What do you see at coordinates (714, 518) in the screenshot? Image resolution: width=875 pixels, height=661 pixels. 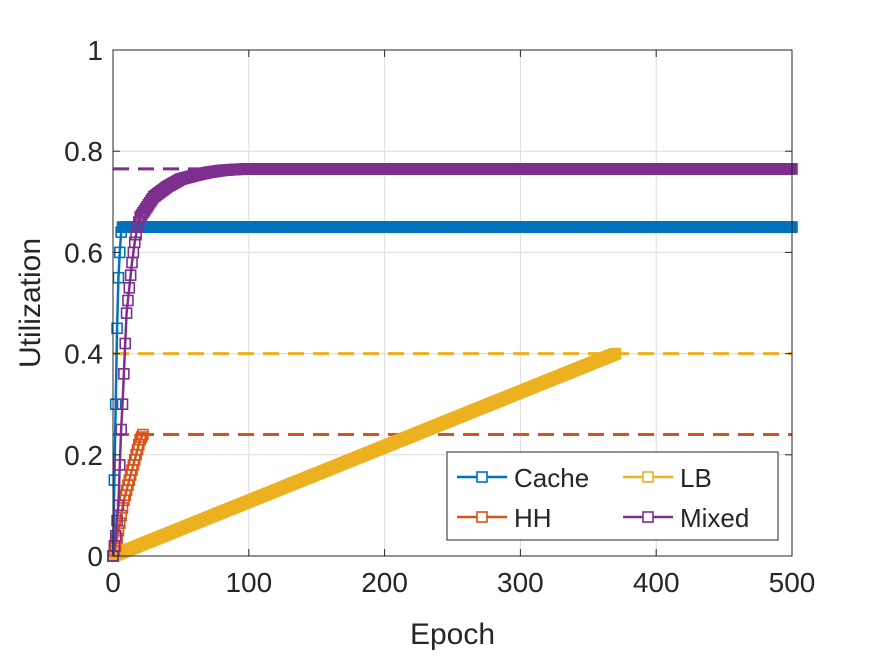 I see `legend-label: Mixed` at bounding box center [714, 518].